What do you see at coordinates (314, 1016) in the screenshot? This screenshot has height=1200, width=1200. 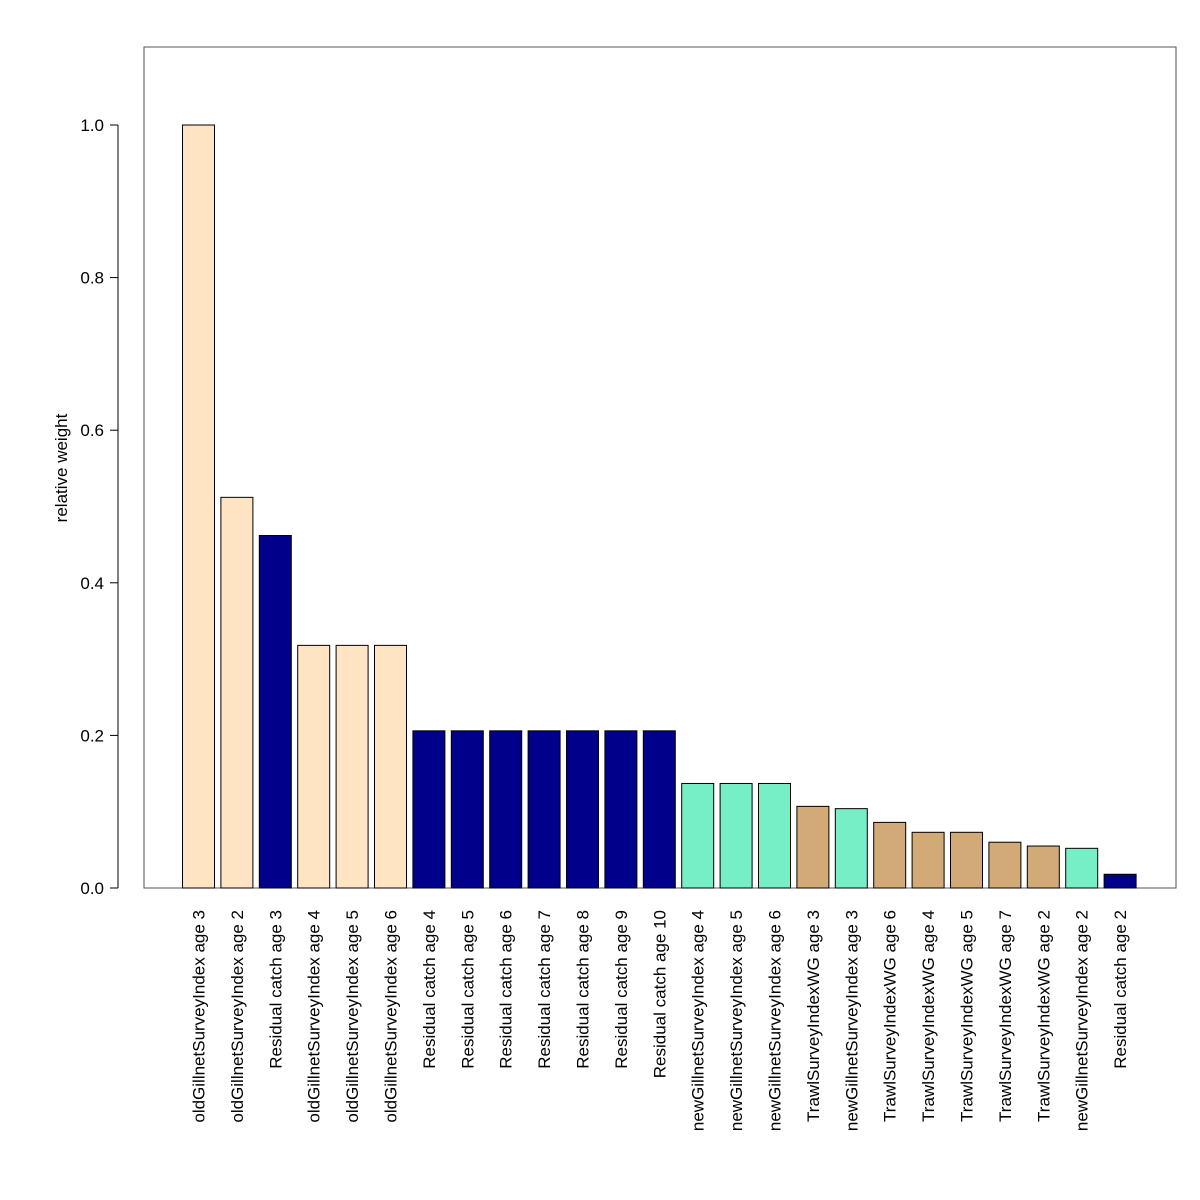 I see `x-tick-label: oldGillnetSurveyIndex age 4` at bounding box center [314, 1016].